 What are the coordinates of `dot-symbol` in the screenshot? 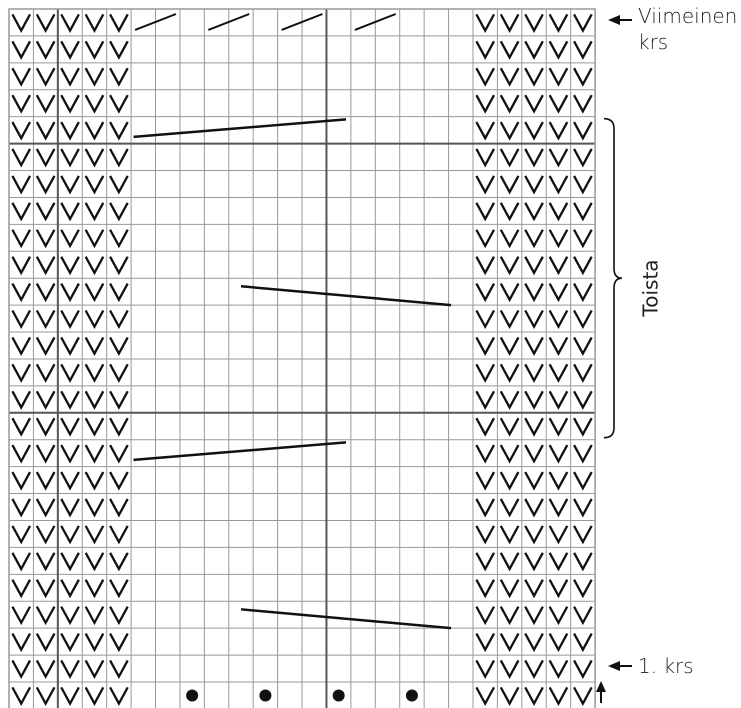 It's located at (338, 695).